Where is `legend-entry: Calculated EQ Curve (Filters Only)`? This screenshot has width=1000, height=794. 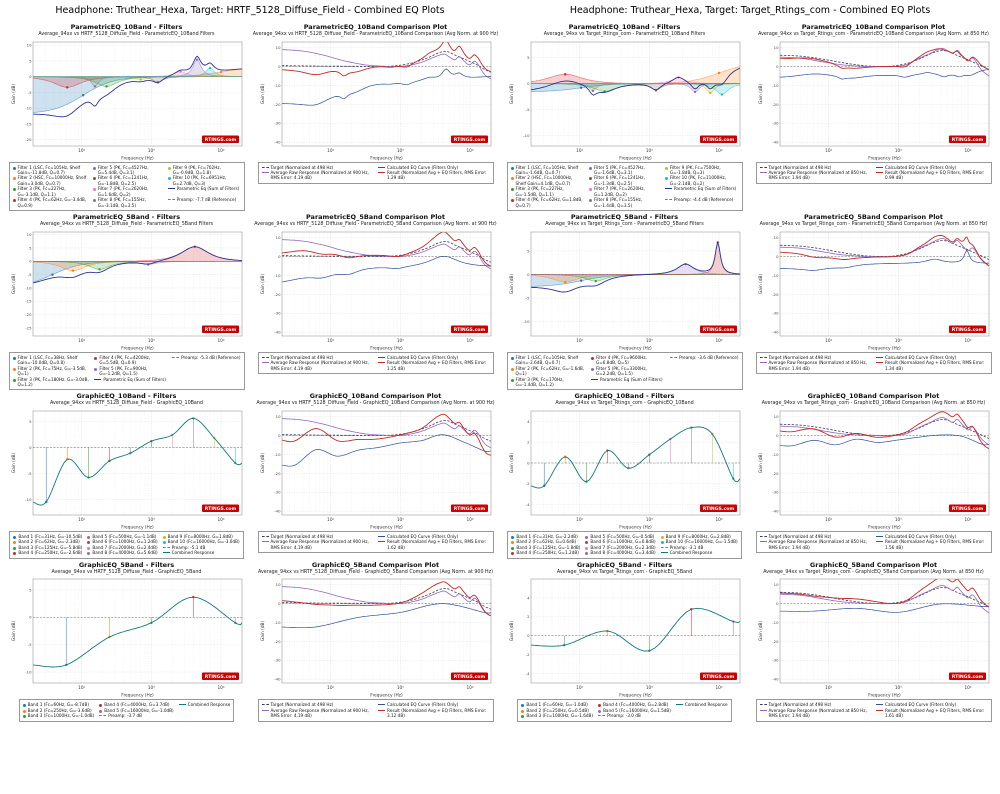 legend-entry: Calculated EQ Curve (Filters Only) is located at coordinates (931, 167).